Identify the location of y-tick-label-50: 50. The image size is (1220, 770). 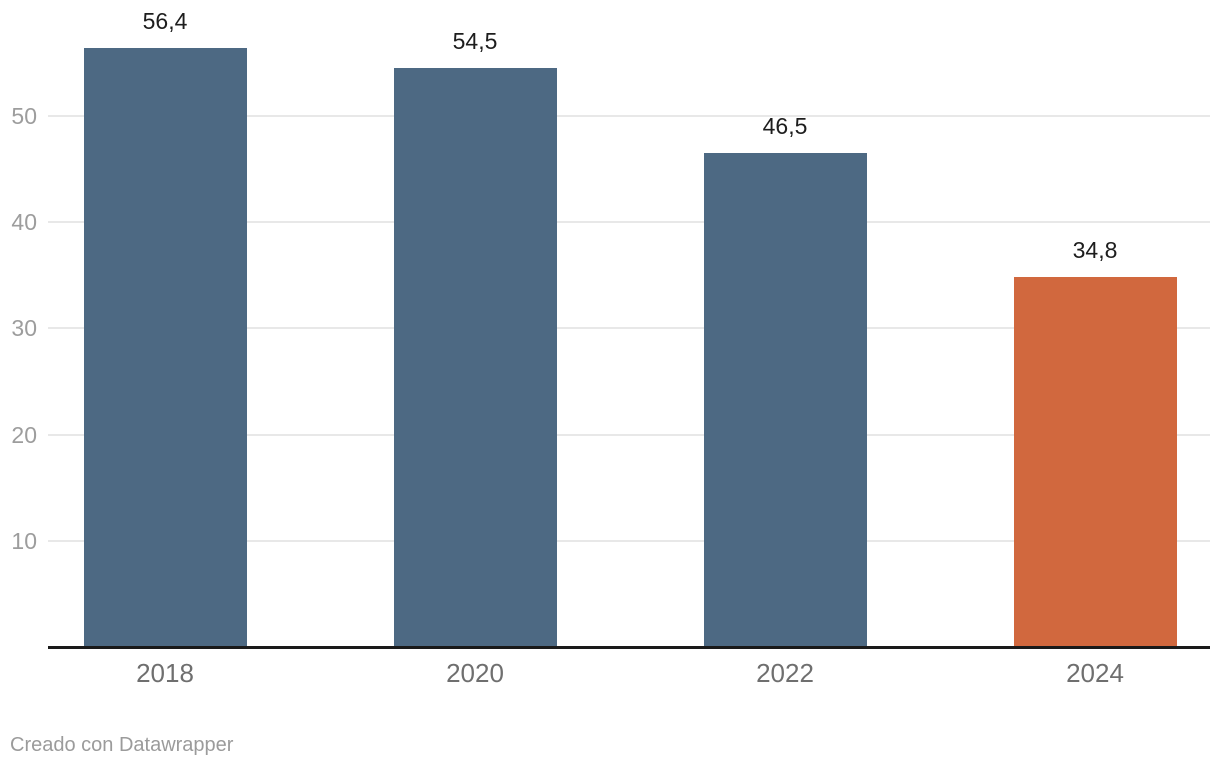
(24, 116).